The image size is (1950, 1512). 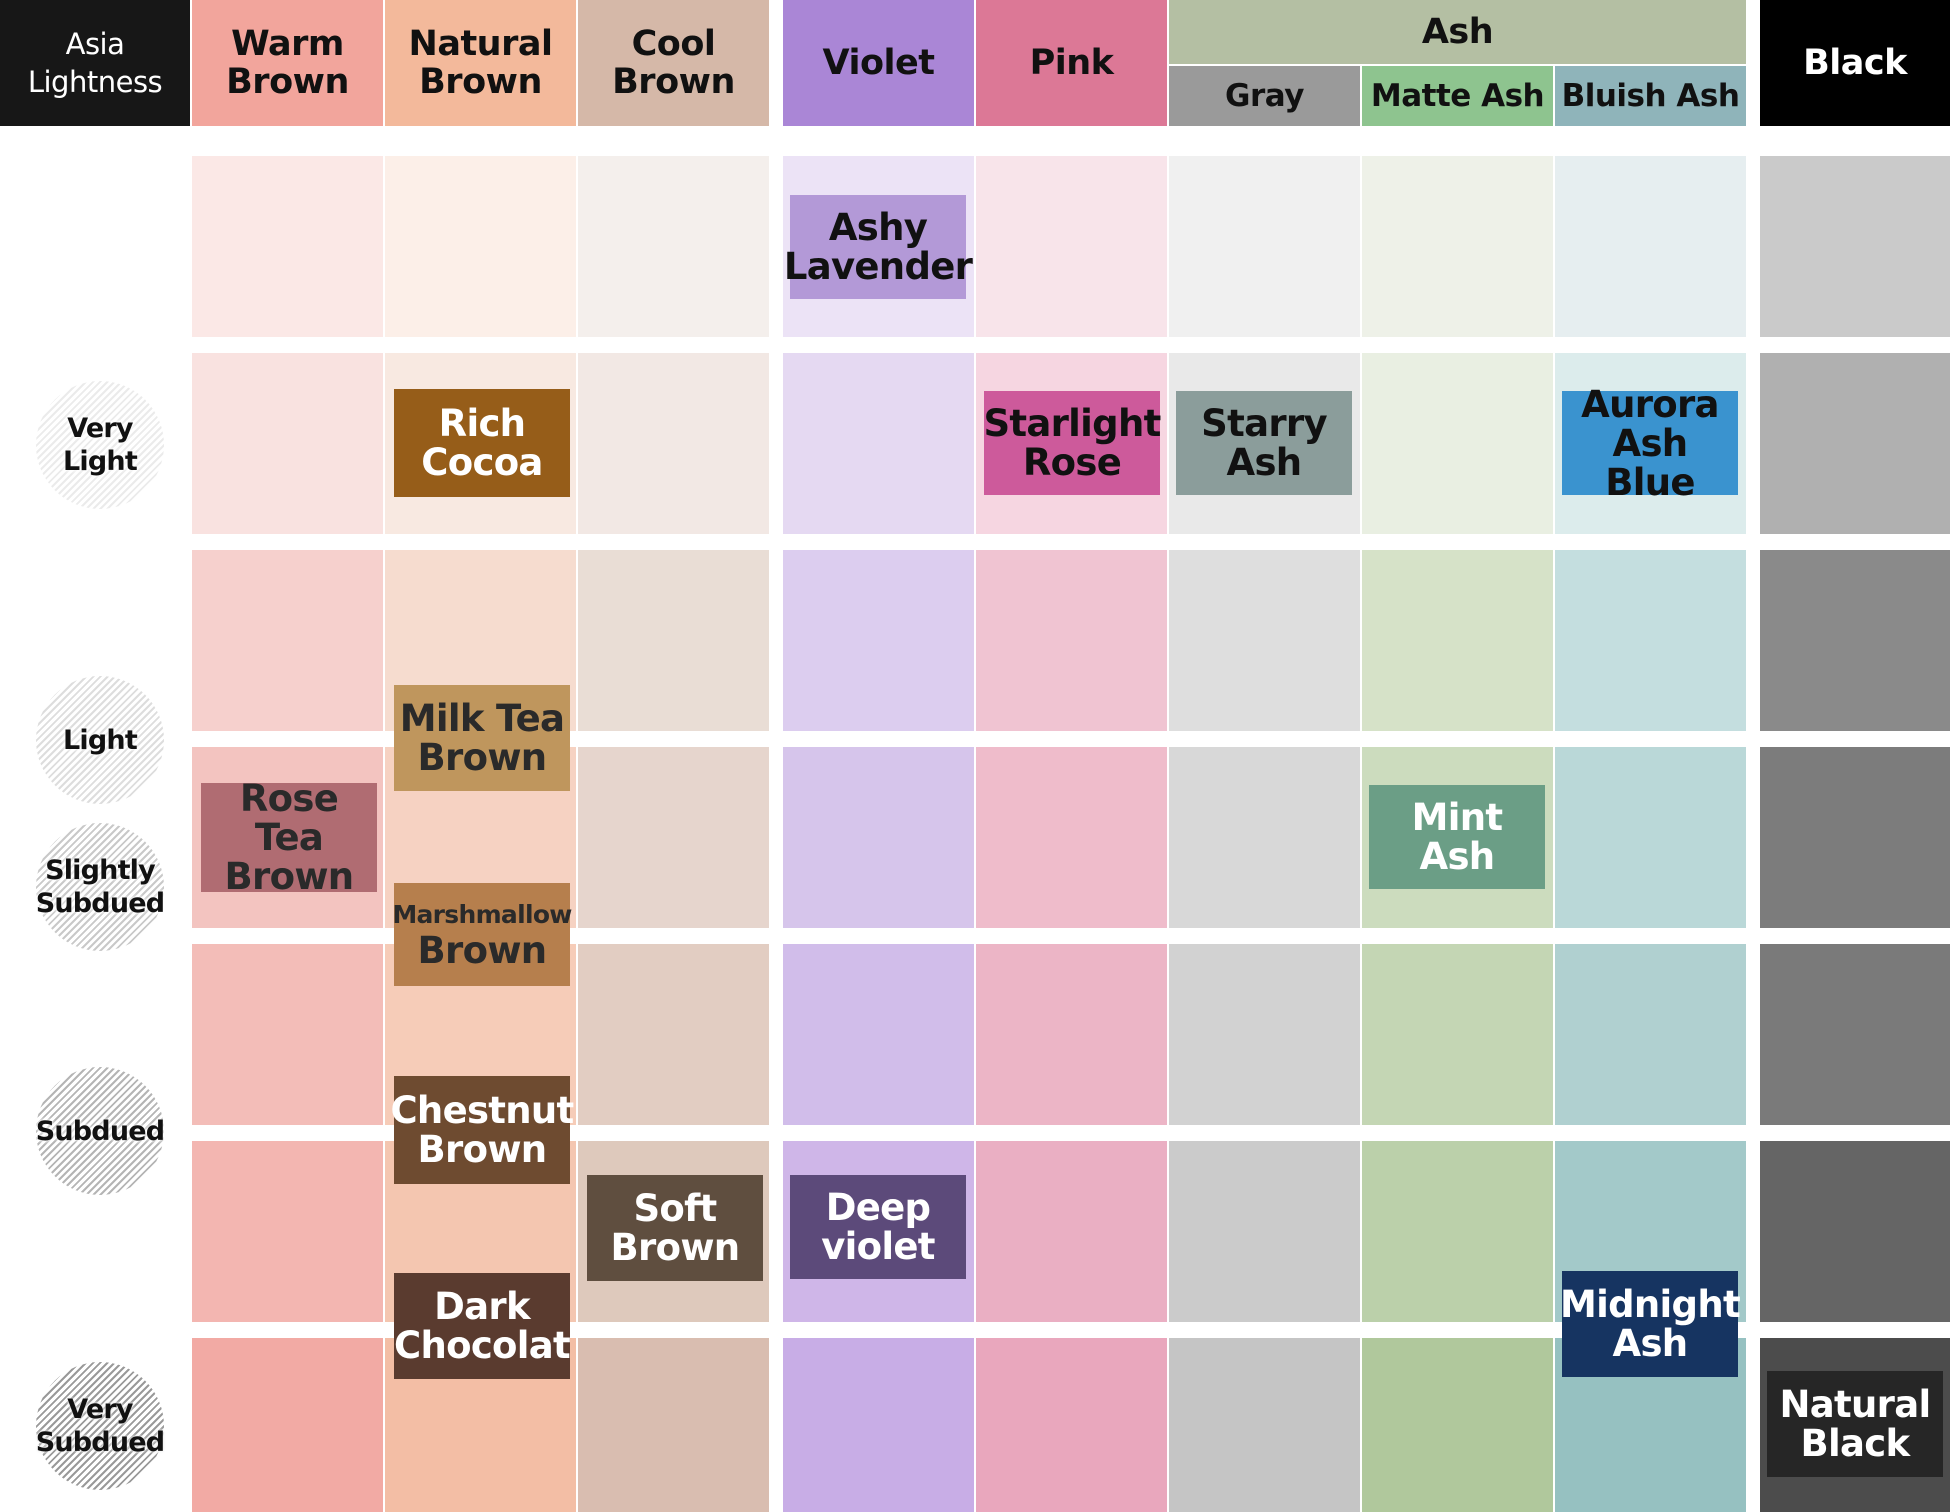 I want to click on level-label: Very Subdued, so click(x=100, y=1426).